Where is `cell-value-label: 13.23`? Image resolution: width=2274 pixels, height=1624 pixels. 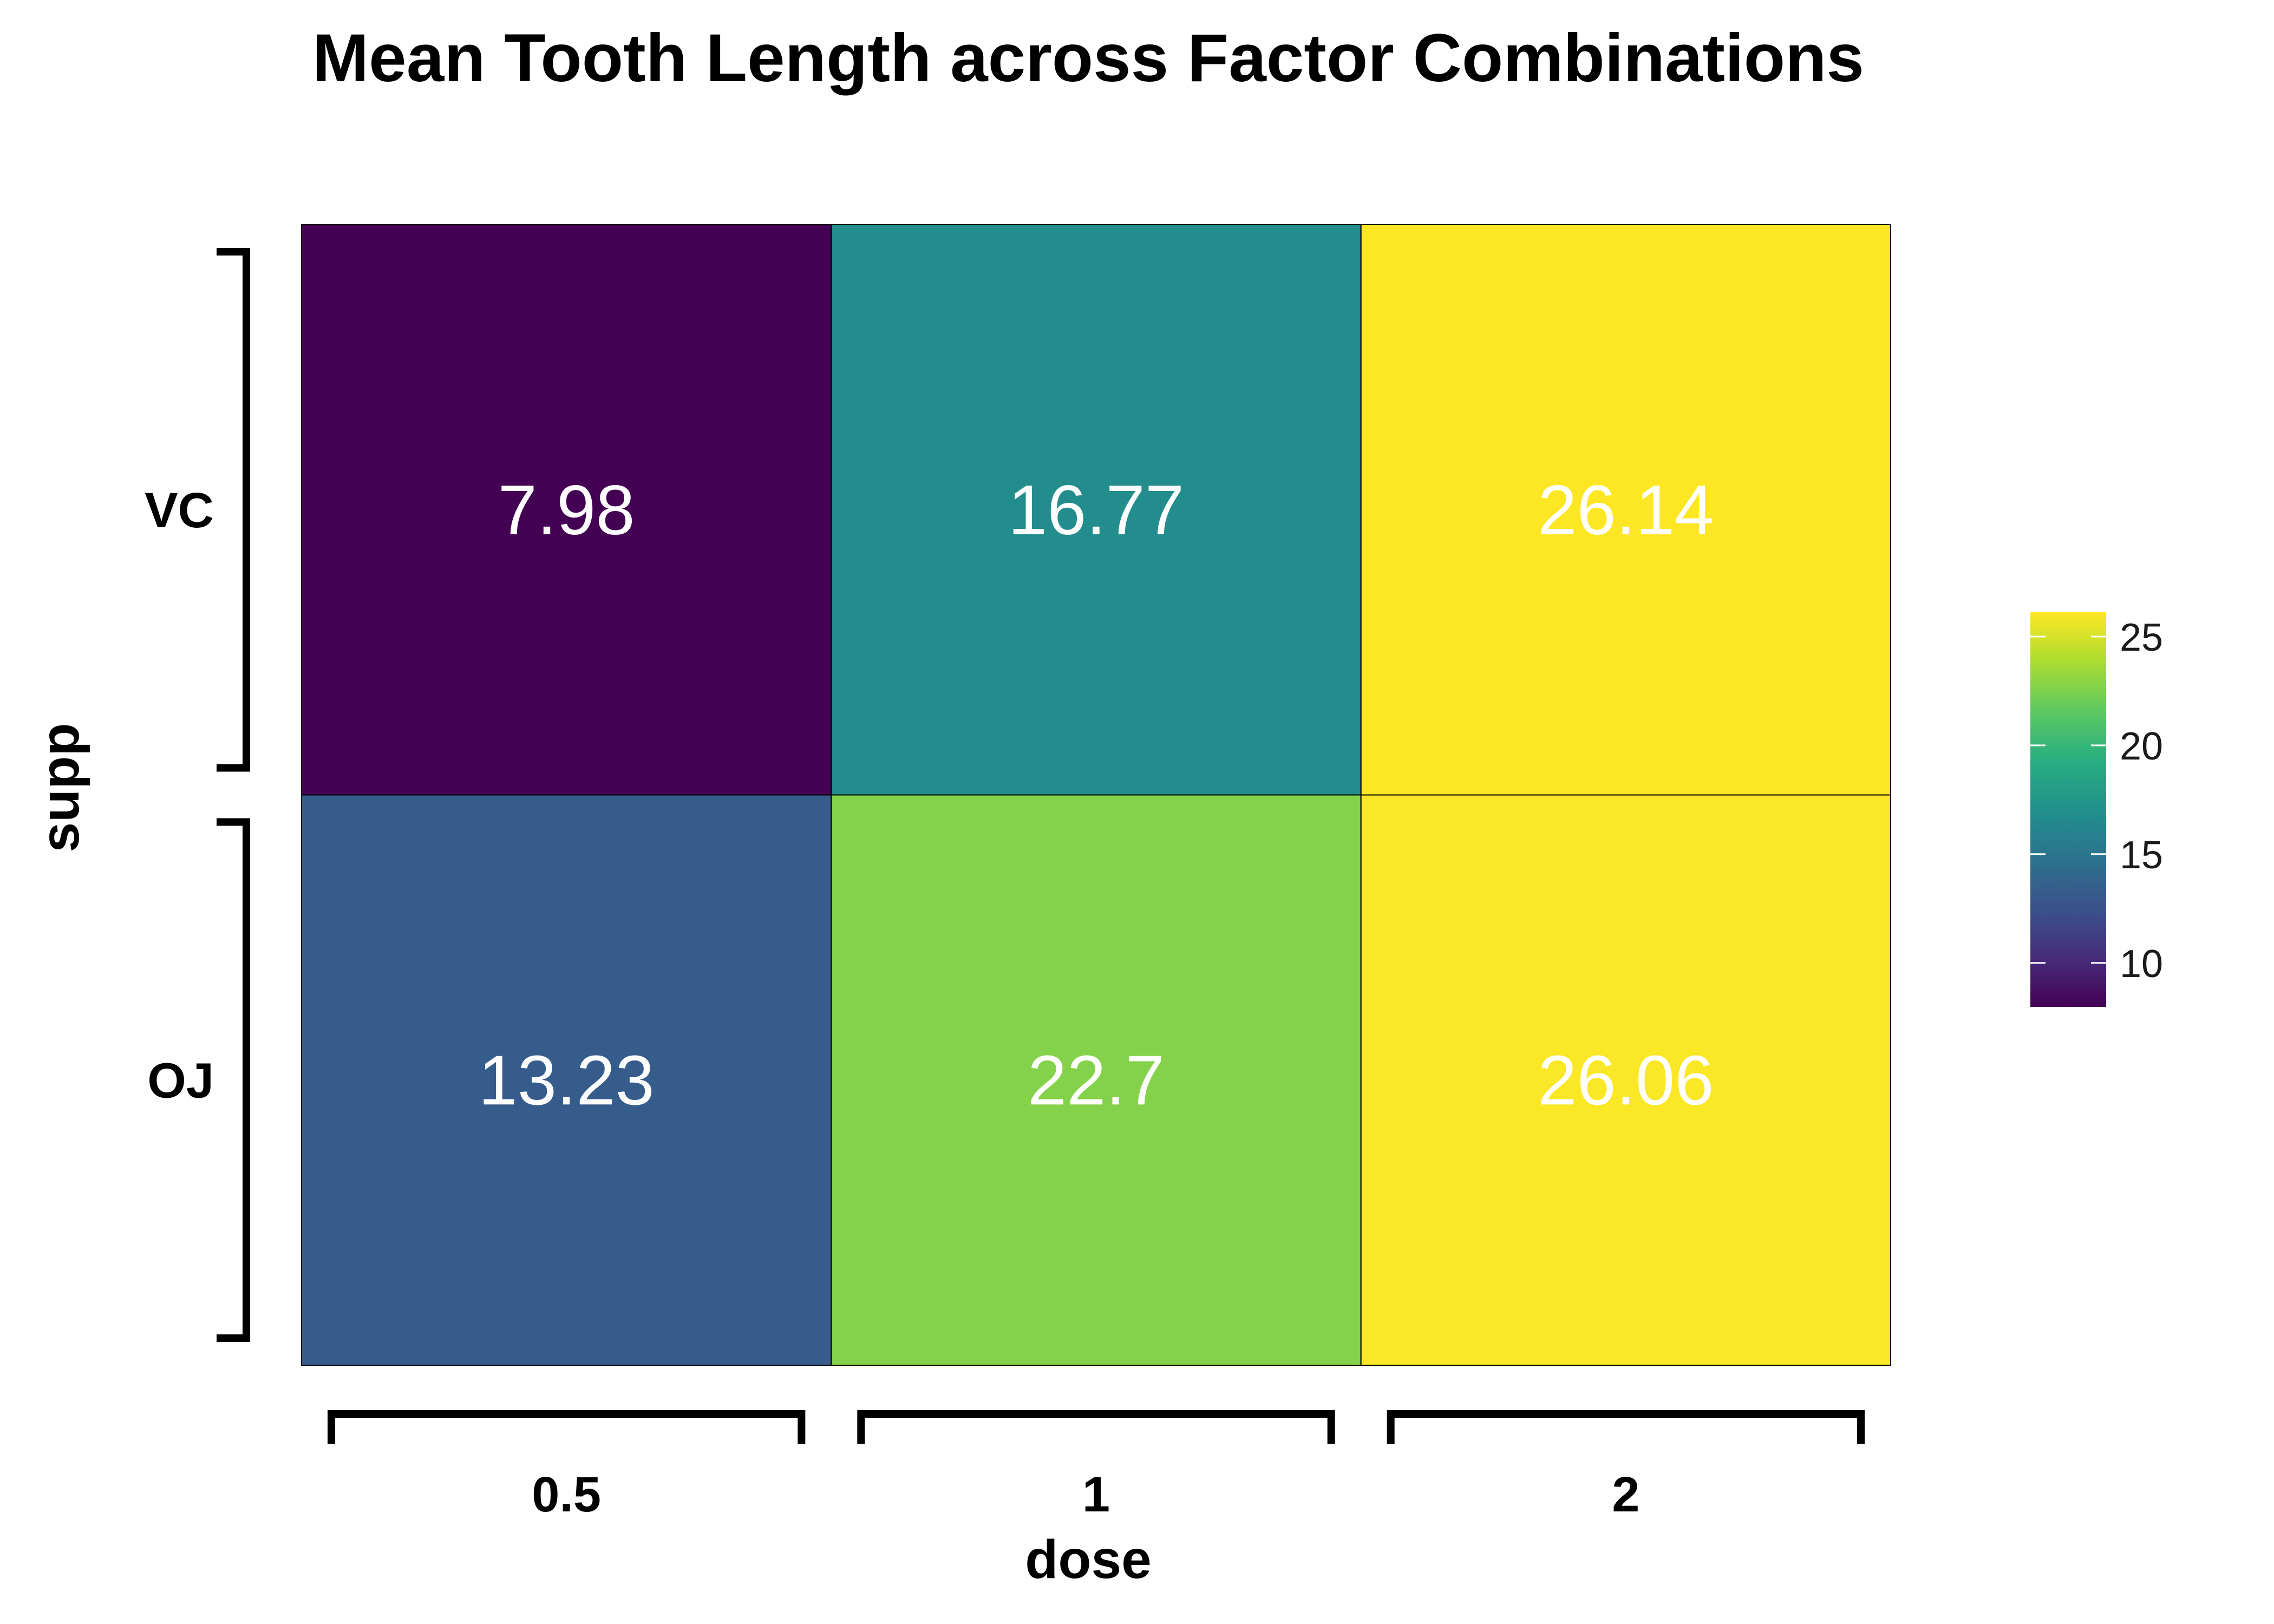 cell-value-label: 13.23 is located at coordinates (567, 1079).